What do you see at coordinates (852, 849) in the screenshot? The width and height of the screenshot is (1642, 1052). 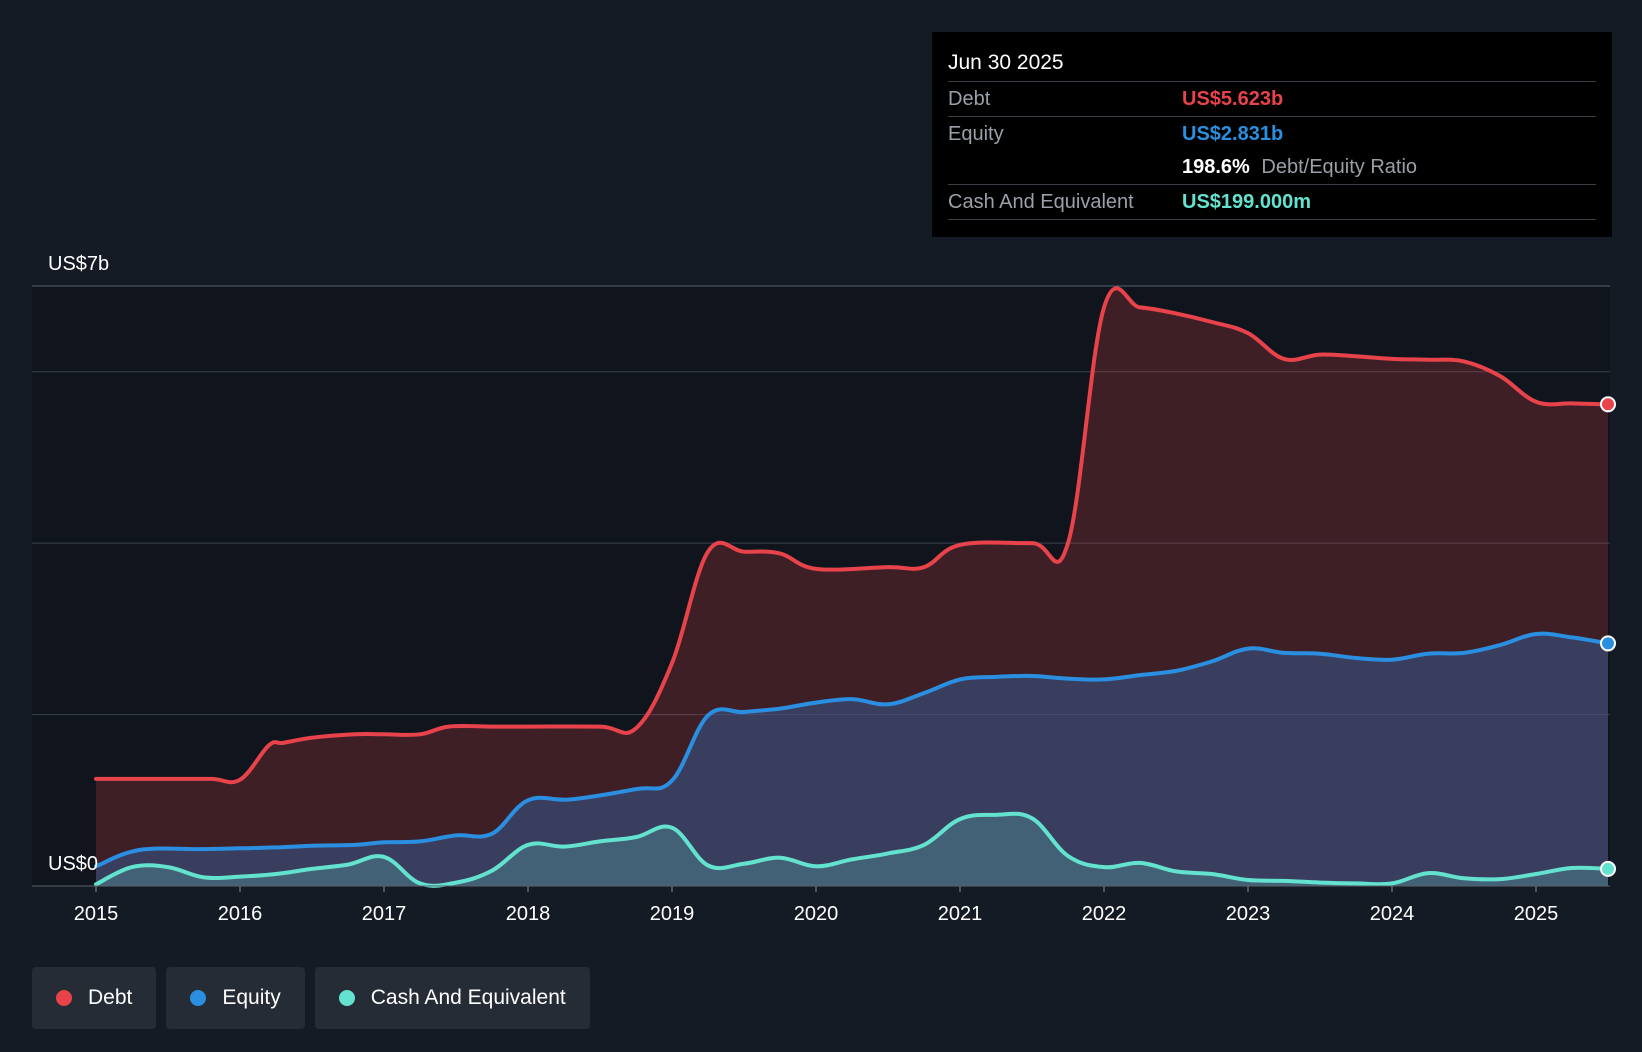 I see `cash-line` at bounding box center [852, 849].